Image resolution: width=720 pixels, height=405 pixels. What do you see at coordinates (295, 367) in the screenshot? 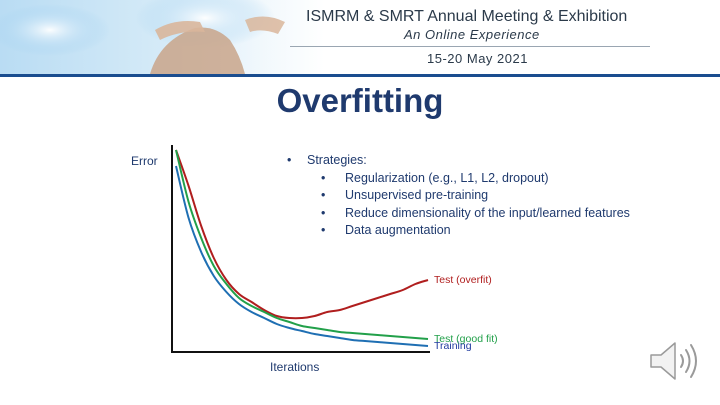
I see `x-axis-label: Iterations` at bounding box center [295, 367].